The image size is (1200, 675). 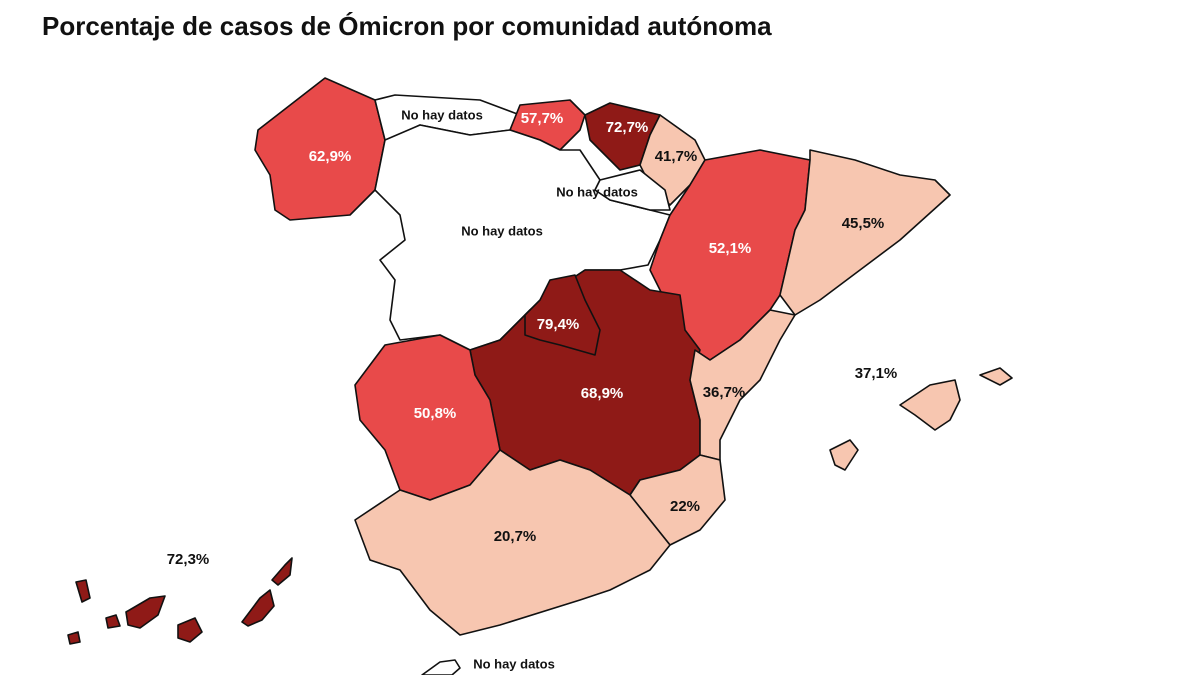 I want to click on region-label: 57,7%, so click(x=542, y=118).